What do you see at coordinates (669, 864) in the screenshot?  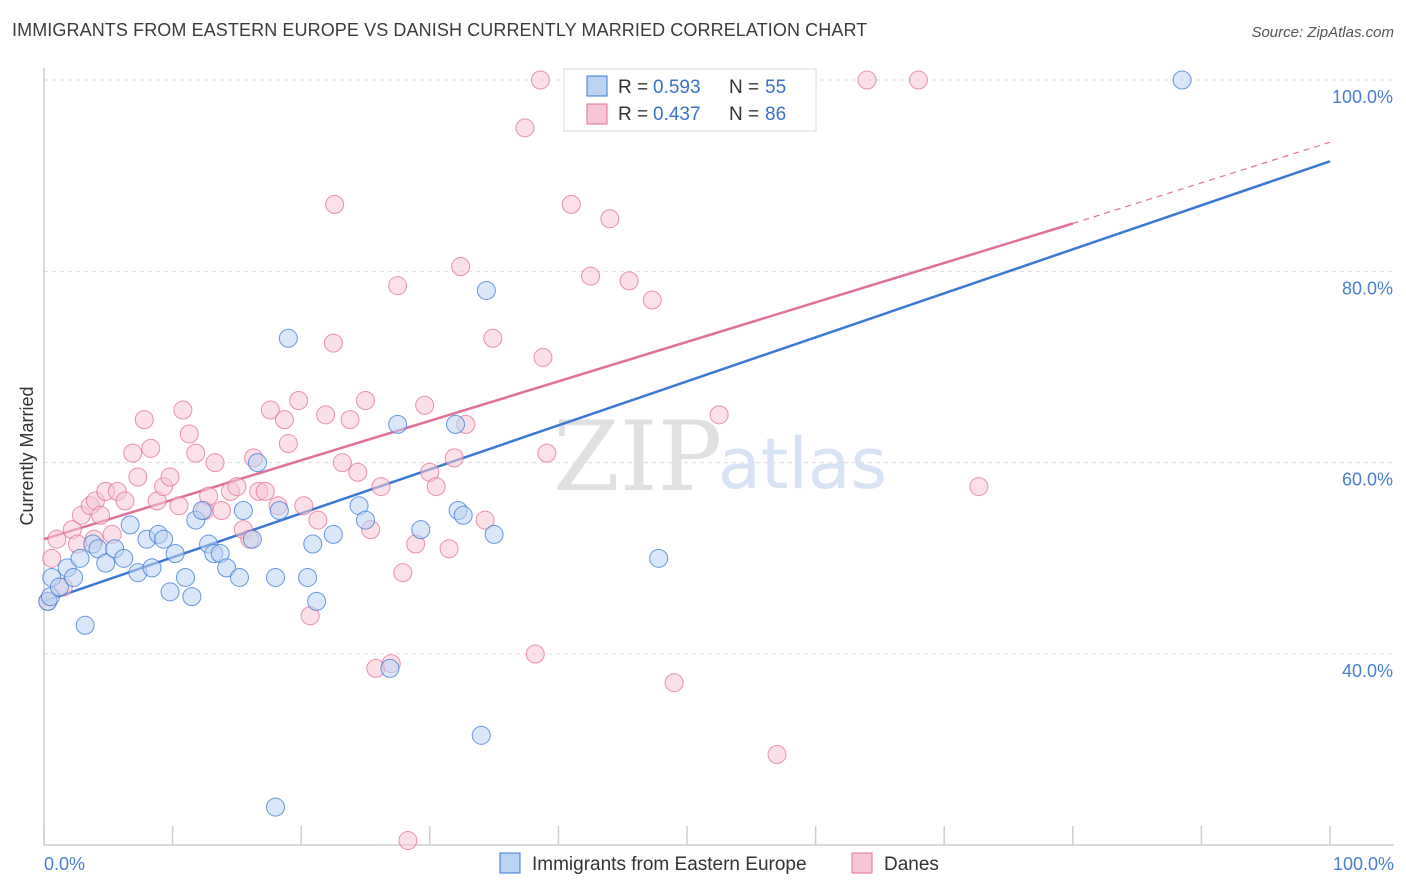 I see `series-legend-label-blue: Immigrants from Eastern Europe` at bounding box center [669, 864].